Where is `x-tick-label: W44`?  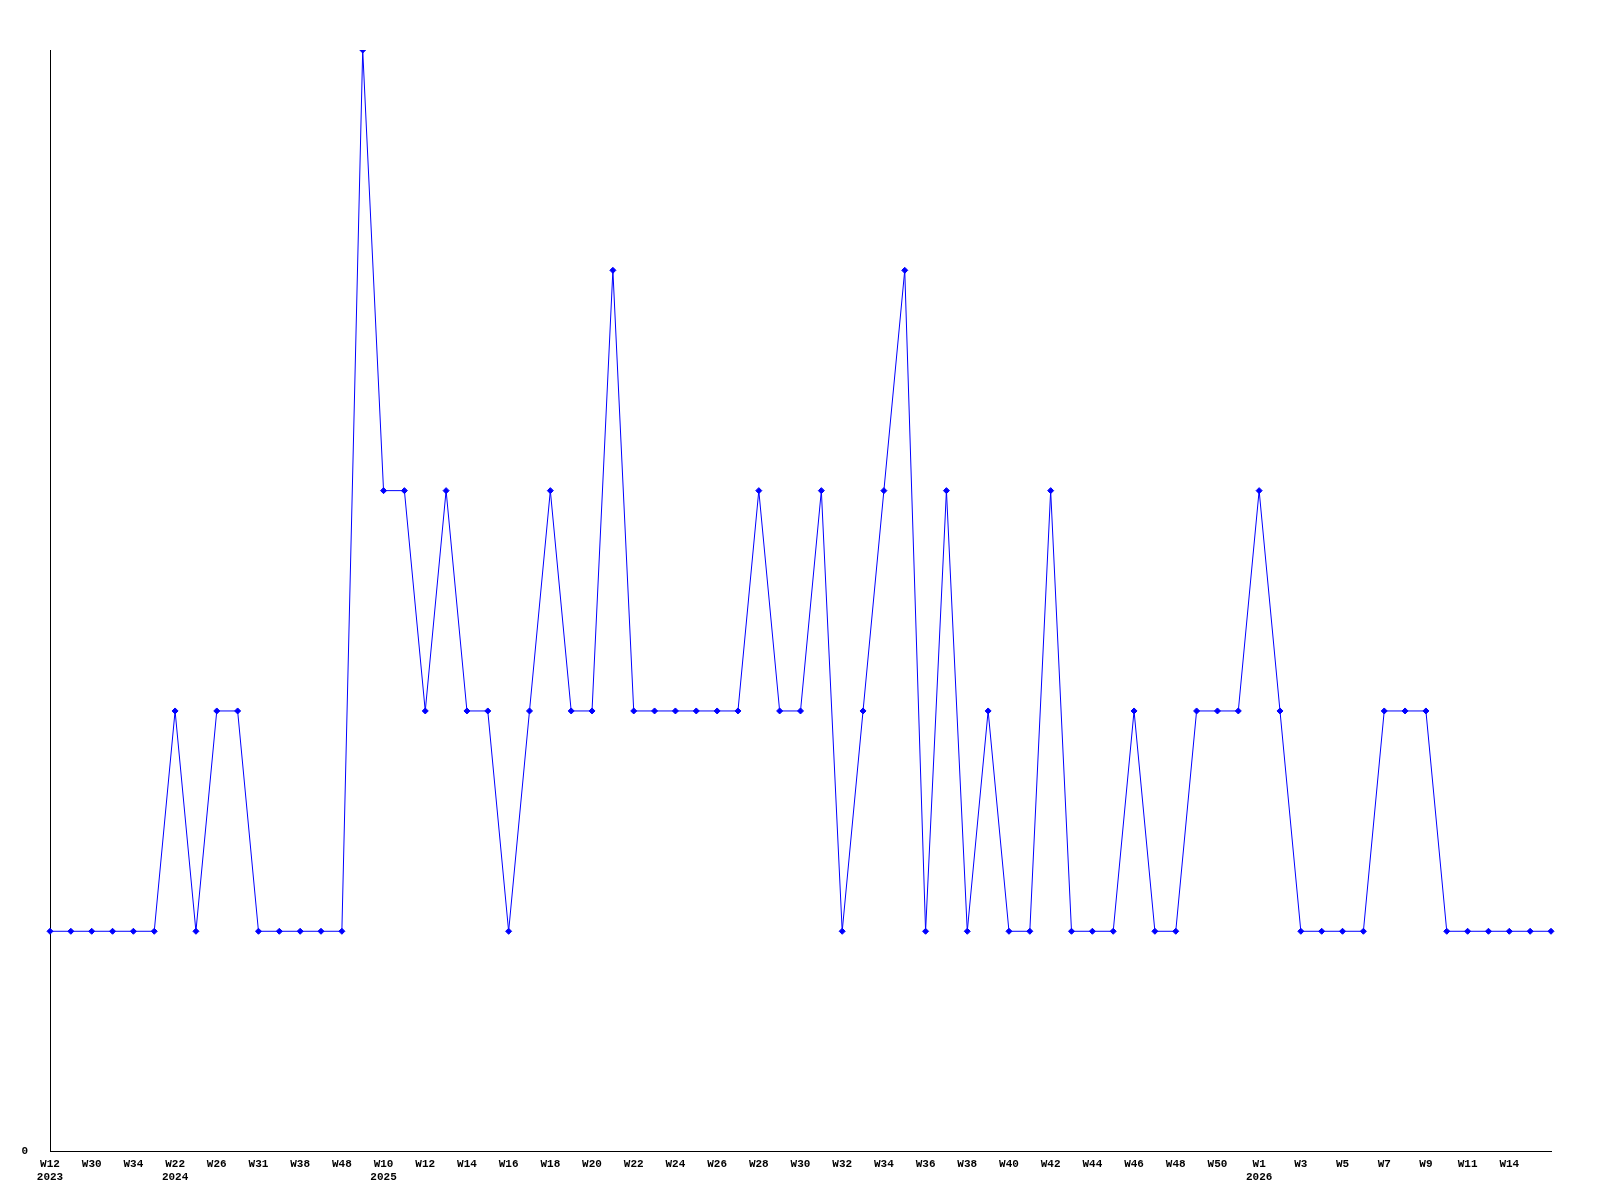 x-tick-label: W44 is located at coordinates (1092, 1163).